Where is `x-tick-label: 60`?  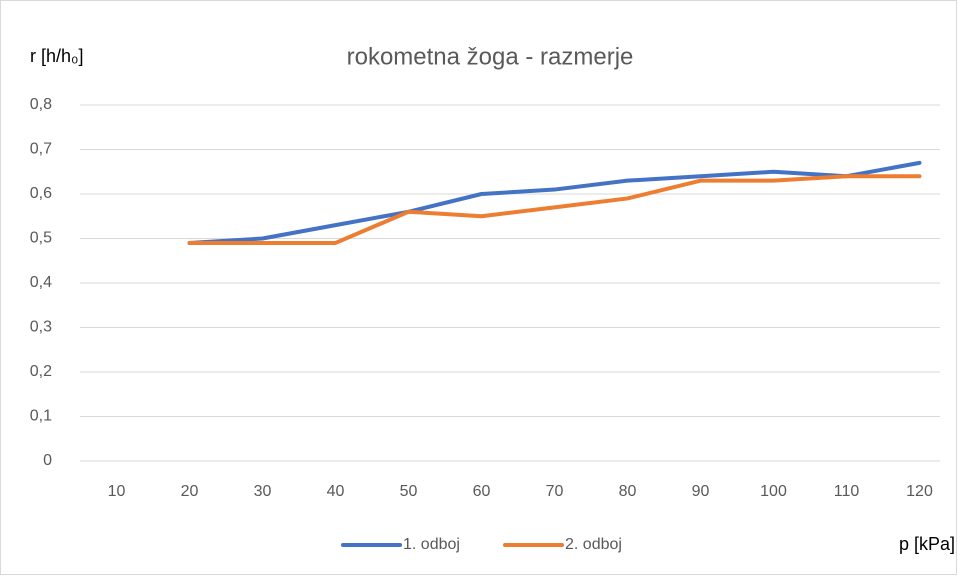
x-tick-label: 60 is located at coordinates (482, 491).